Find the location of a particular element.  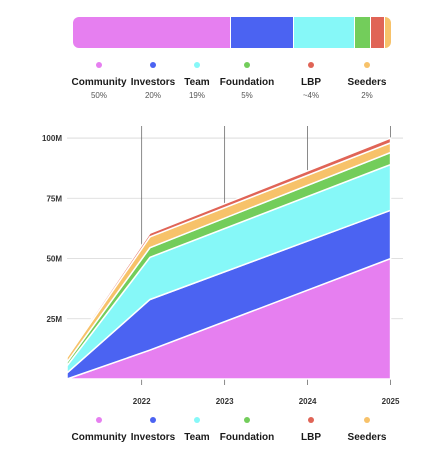

legend-item-foundation: Foundation 5% is located at coordinates (247, 81).